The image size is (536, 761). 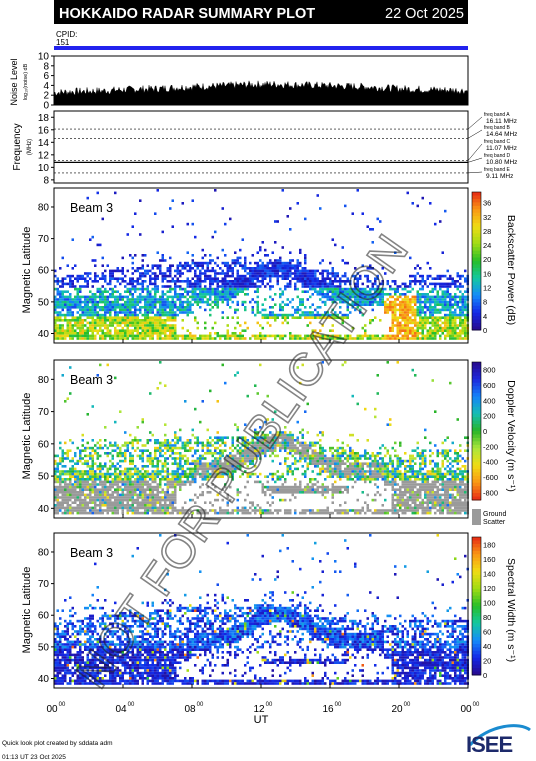 What do you see at coordinates (261, 48) in the screenshot?
I see `cpid-bar` at bounding box center [261, 48].